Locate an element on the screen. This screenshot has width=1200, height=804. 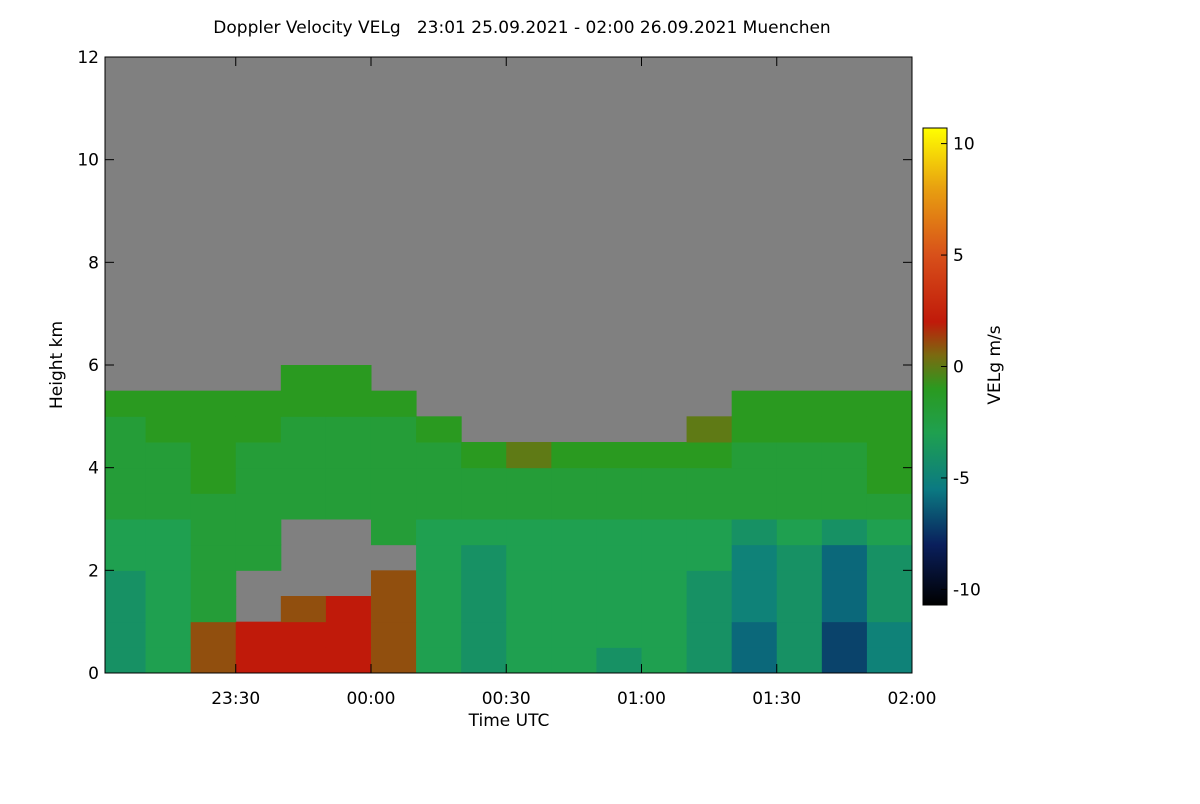
colorbar-tick-label: 10 is located at coordinates (964, 145).